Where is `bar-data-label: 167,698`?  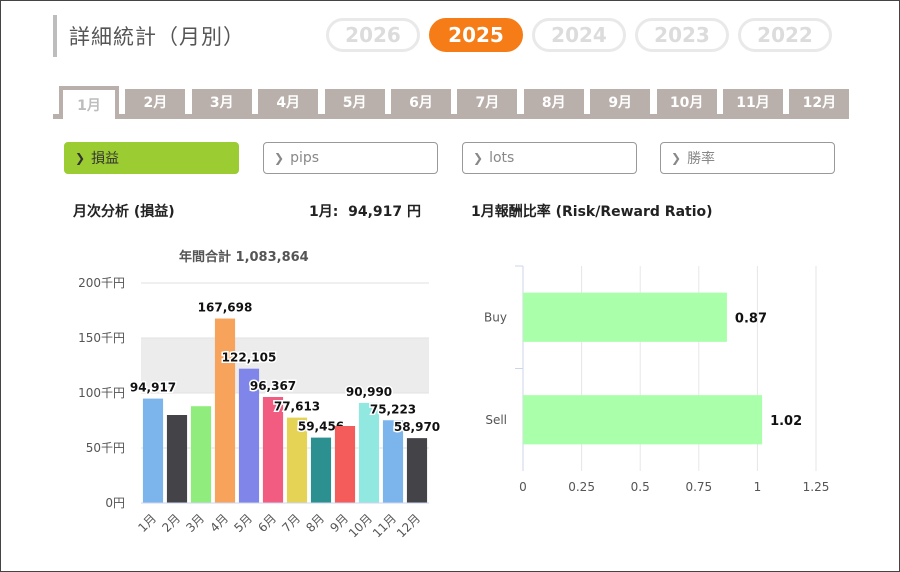 bar-data-label: 167,698 is located at coordinates (225, 308).